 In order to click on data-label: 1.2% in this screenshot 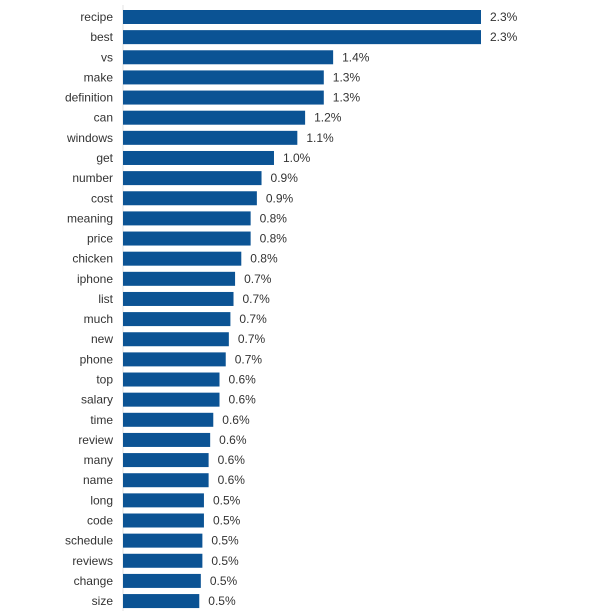, I will do `click(328, 118)`.